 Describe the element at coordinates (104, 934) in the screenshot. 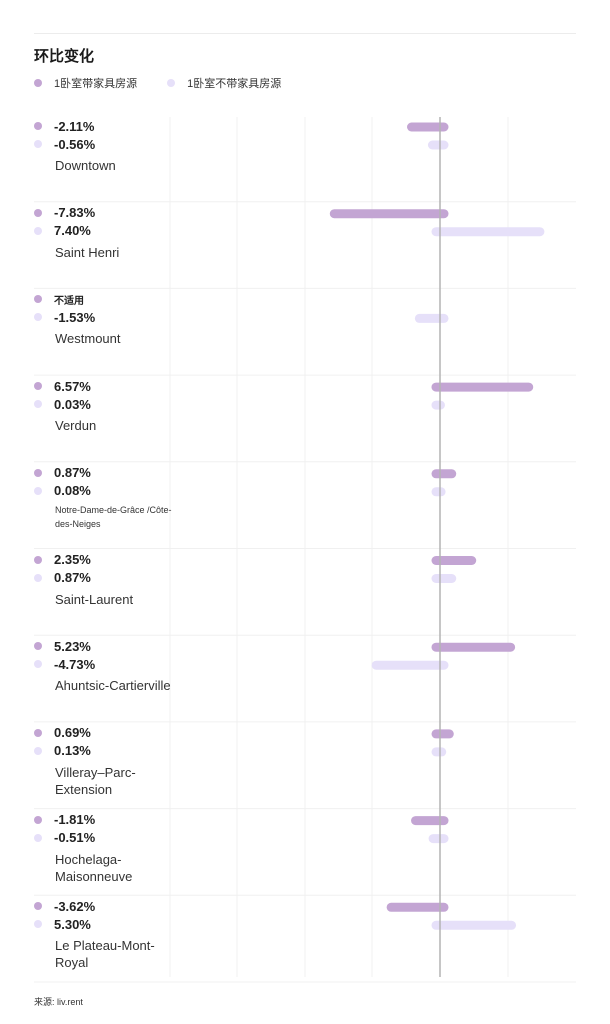

I see `row-10: -3.62% 5.30% Le Plateau-Mont-Royal` at that location.